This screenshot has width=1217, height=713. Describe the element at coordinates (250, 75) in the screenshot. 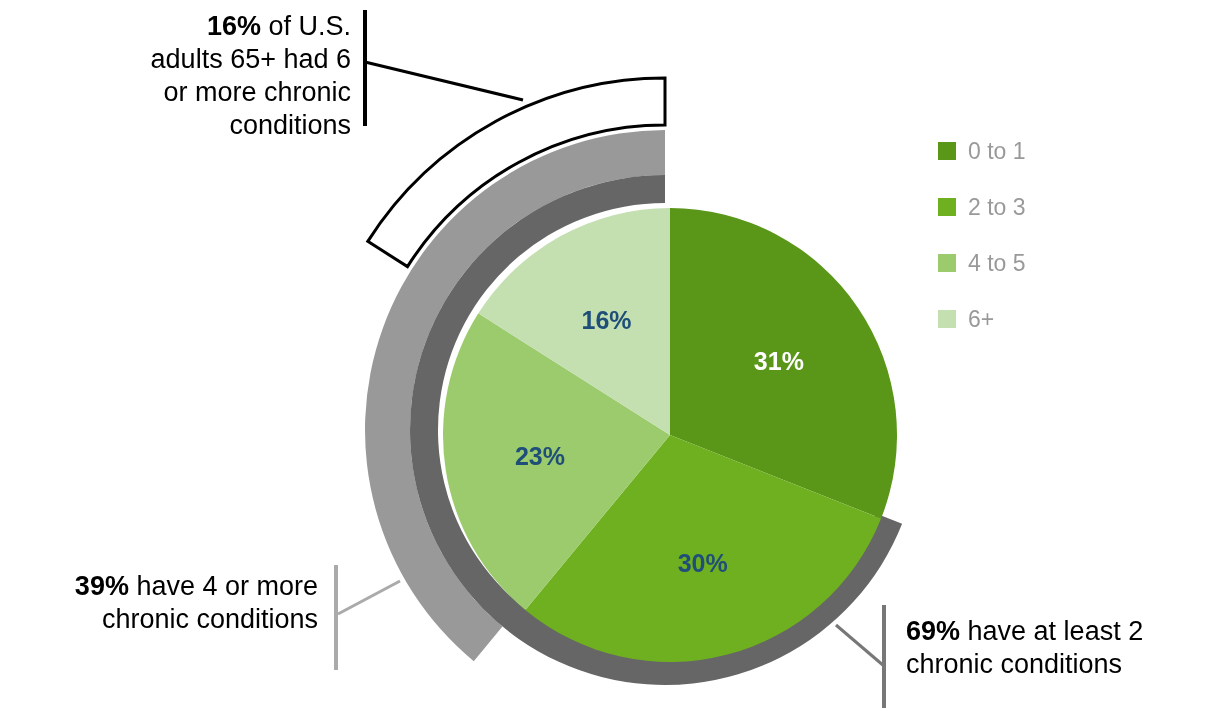

I see `text: 16% of U.S. adults 65+ had 6 or more chronic conditions` at that location.